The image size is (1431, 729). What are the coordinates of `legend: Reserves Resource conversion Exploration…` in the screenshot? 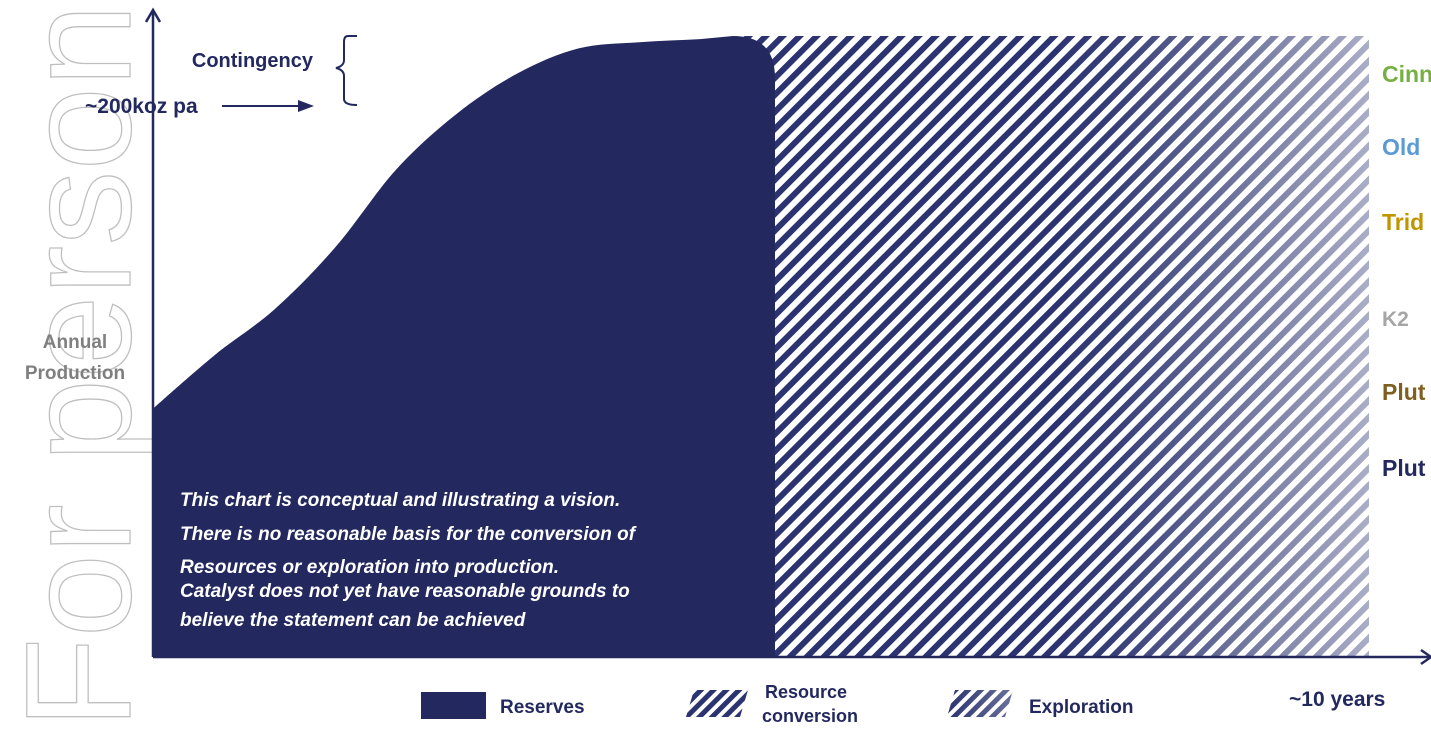 It's located at (903, 704).